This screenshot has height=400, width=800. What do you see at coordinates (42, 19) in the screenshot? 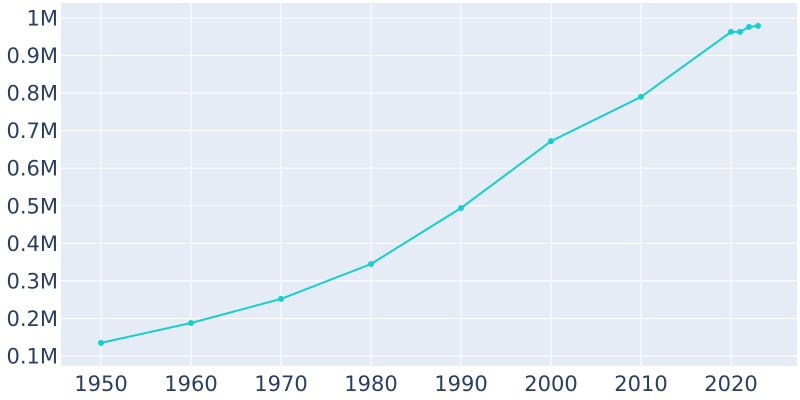
I see `y-tick-label: 1M` at bounding box center [42, 19].